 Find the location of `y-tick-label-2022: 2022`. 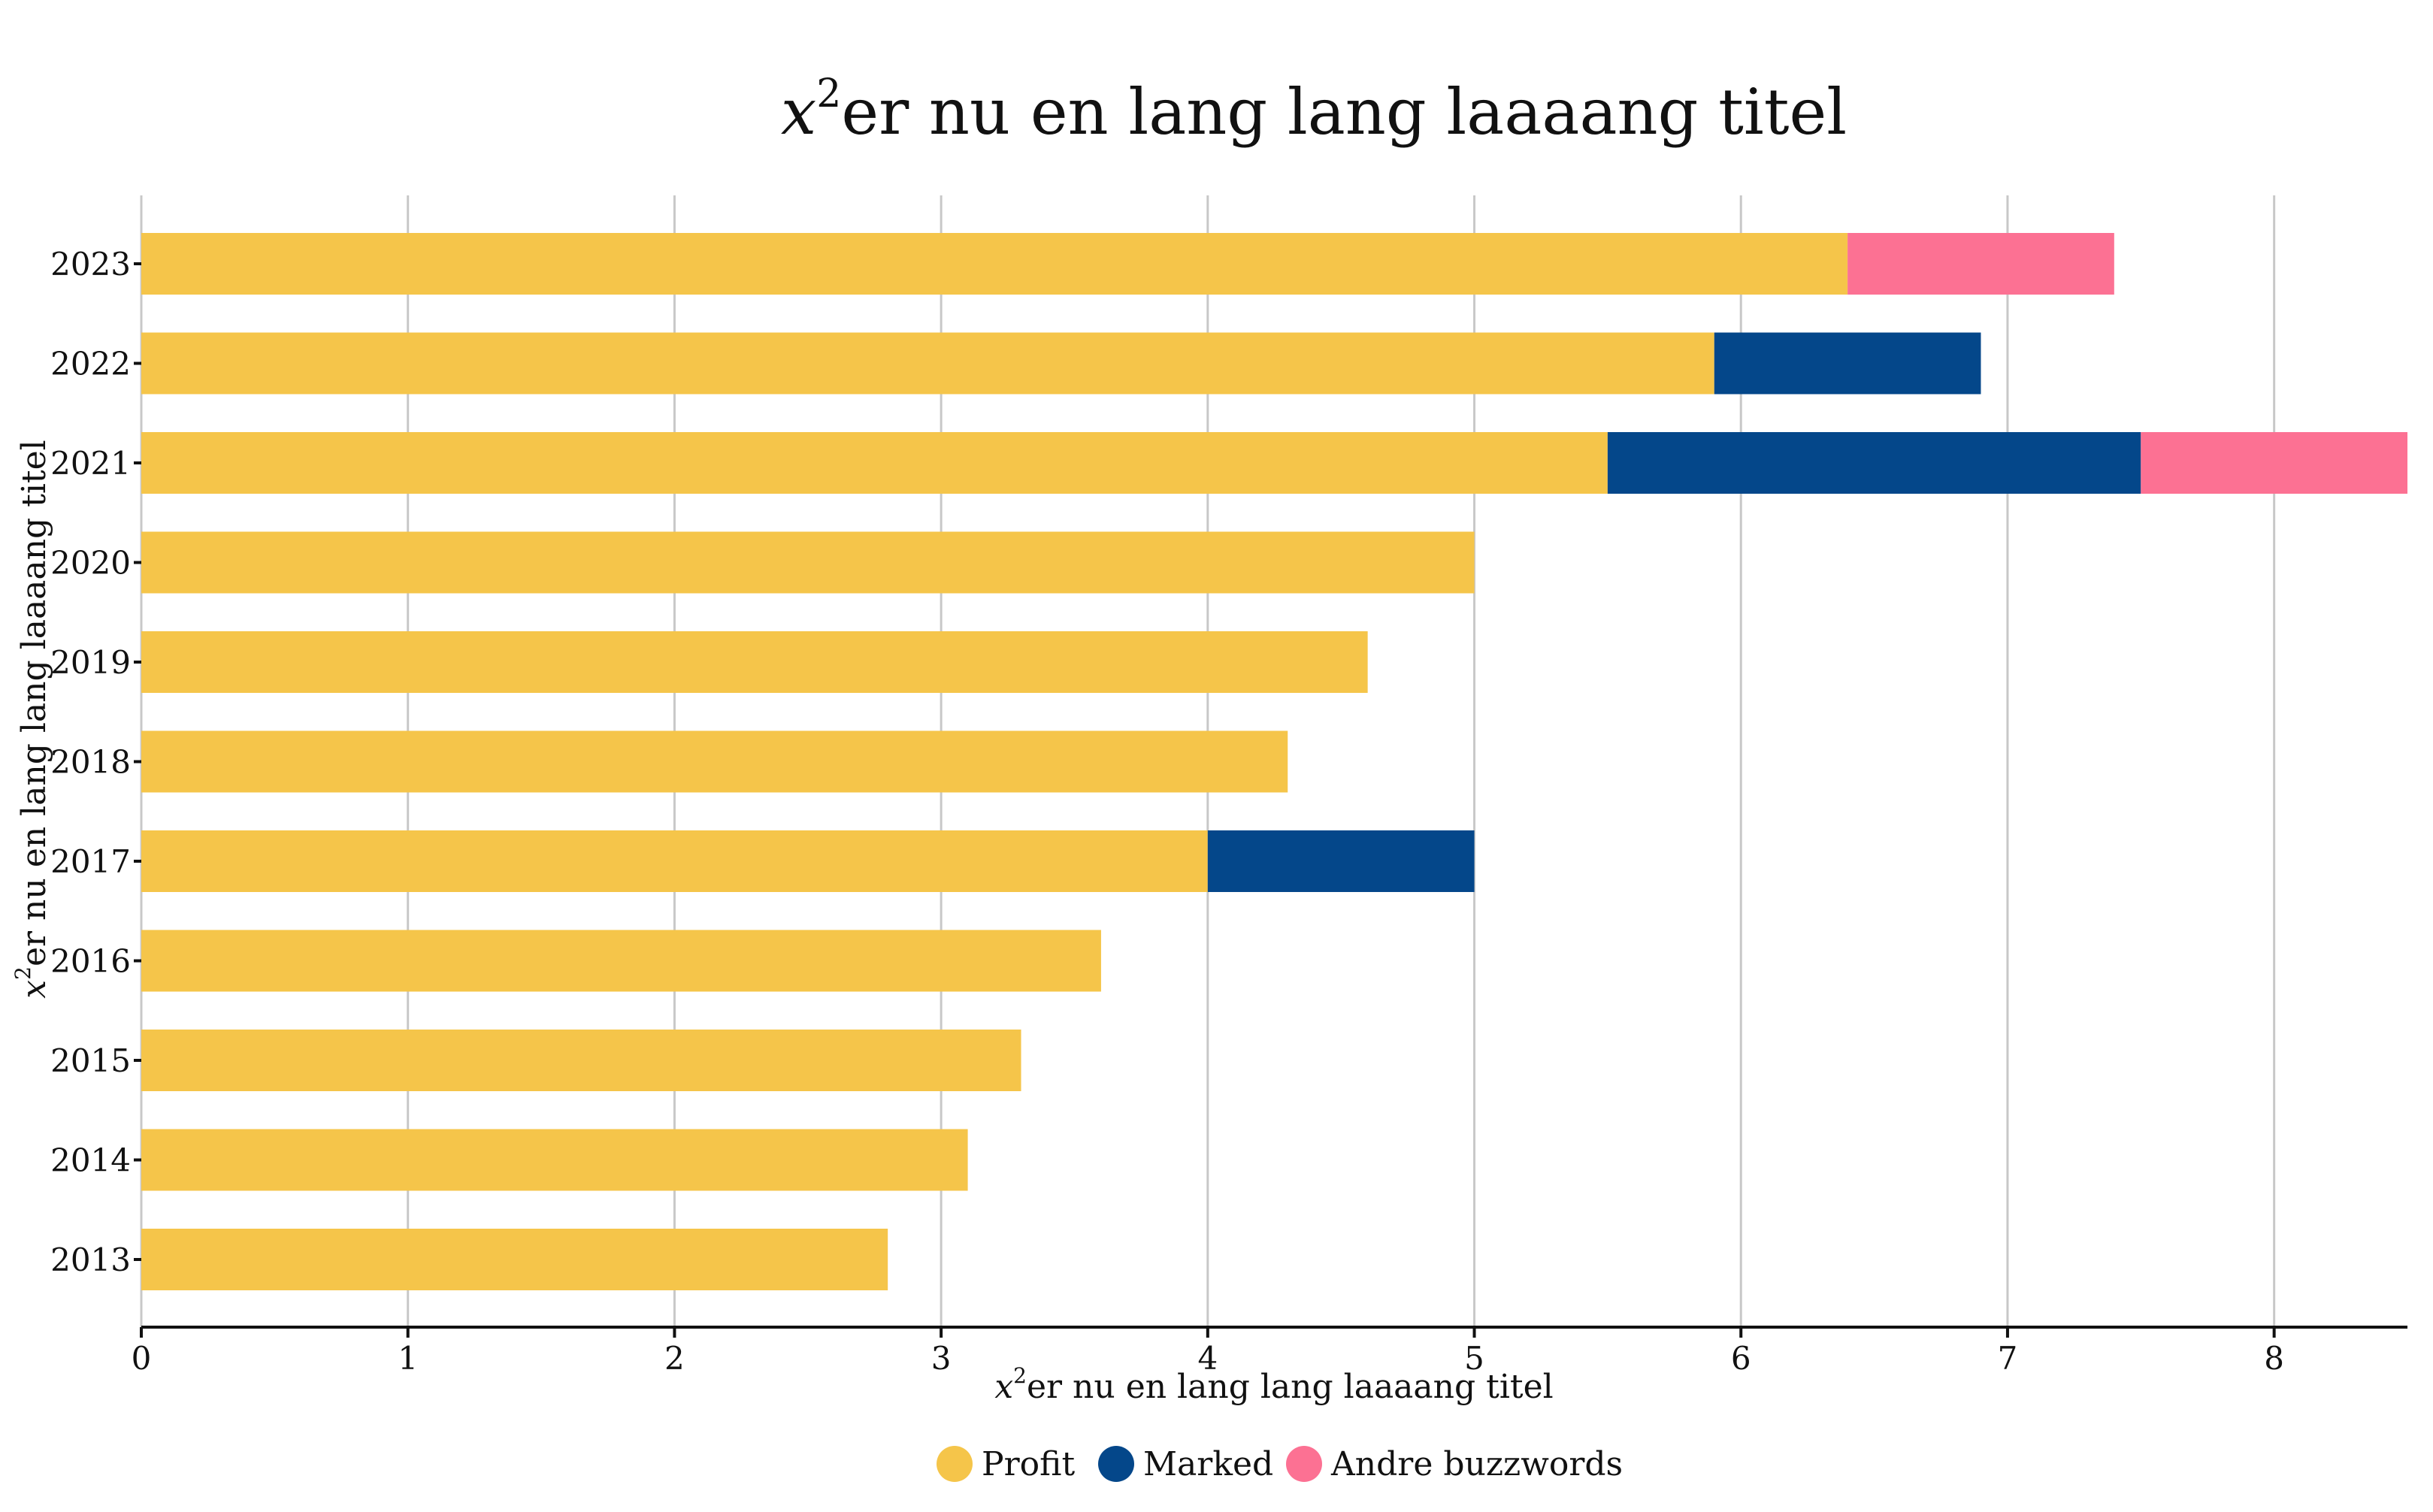

y-tick-label-2022: 2022 is located at coordinates (90, 364).